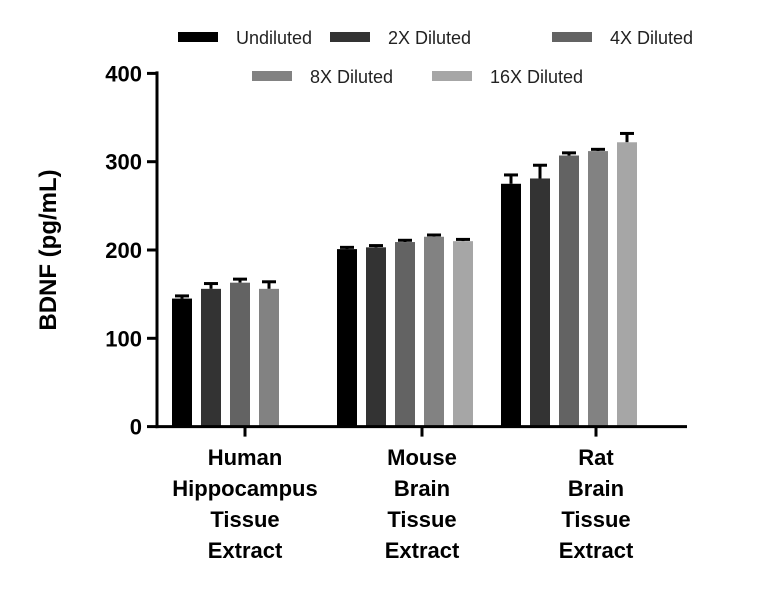 The image size is (768, 599). I want to click on y-tick-label: 0, so click(136, 427).